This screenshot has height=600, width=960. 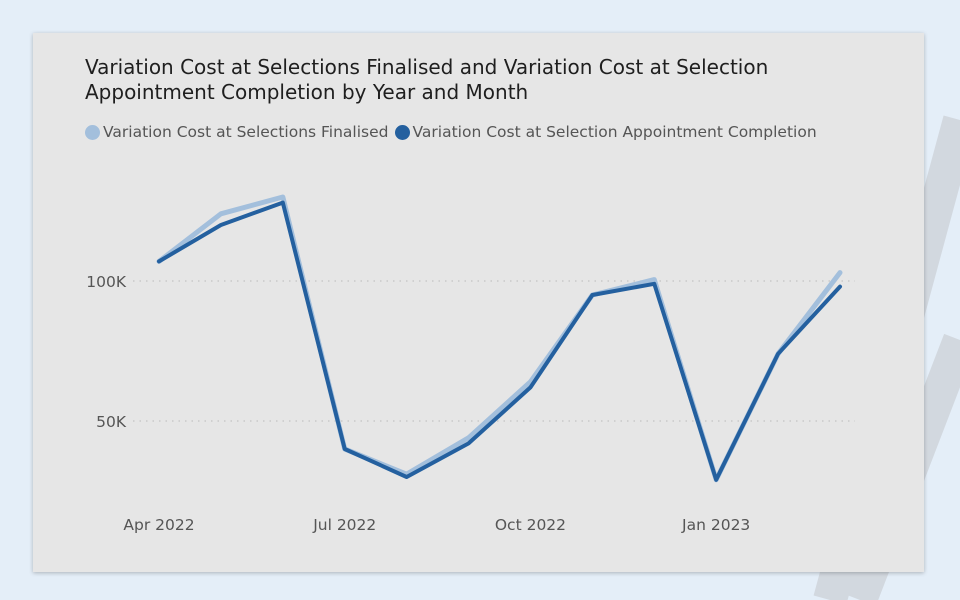 What do you see at coordinates (246, 132) in the screenshot?
I see `legend-label-selections-finalised: Variation Cost at Selections Finalised` at bounding box center [246, 132].